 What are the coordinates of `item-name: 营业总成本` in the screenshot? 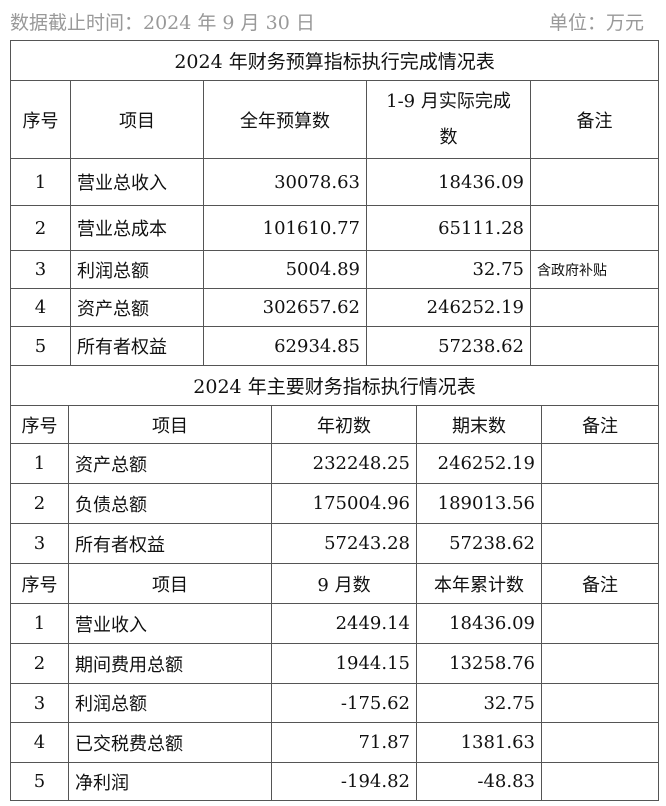 It's located at (137, 228).